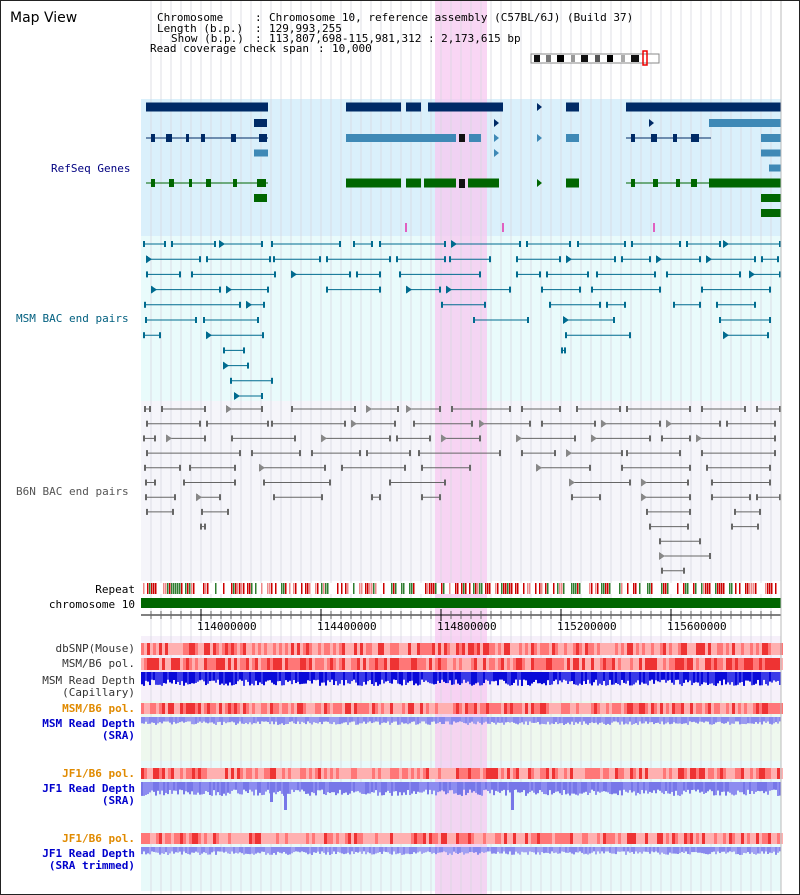 The height and width of the screenshot is (895, 800). Describe the element at coordinates (98, 838) in the screenshot. I see `track-label-jf1-pol-trimmed: JF1/B6 pol.` at that location.